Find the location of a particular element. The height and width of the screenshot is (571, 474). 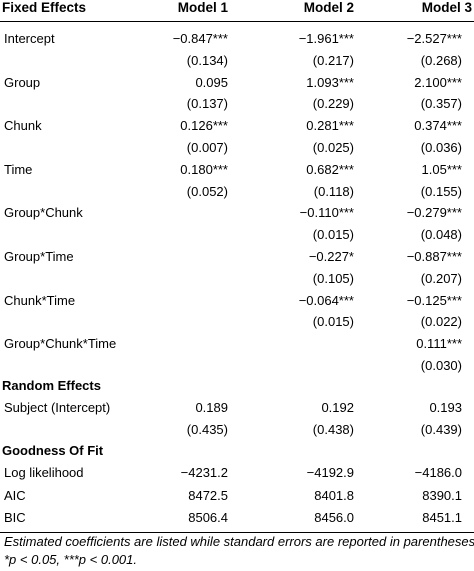

model-3-value: 8390.1 is located at coordinates (442, 495).